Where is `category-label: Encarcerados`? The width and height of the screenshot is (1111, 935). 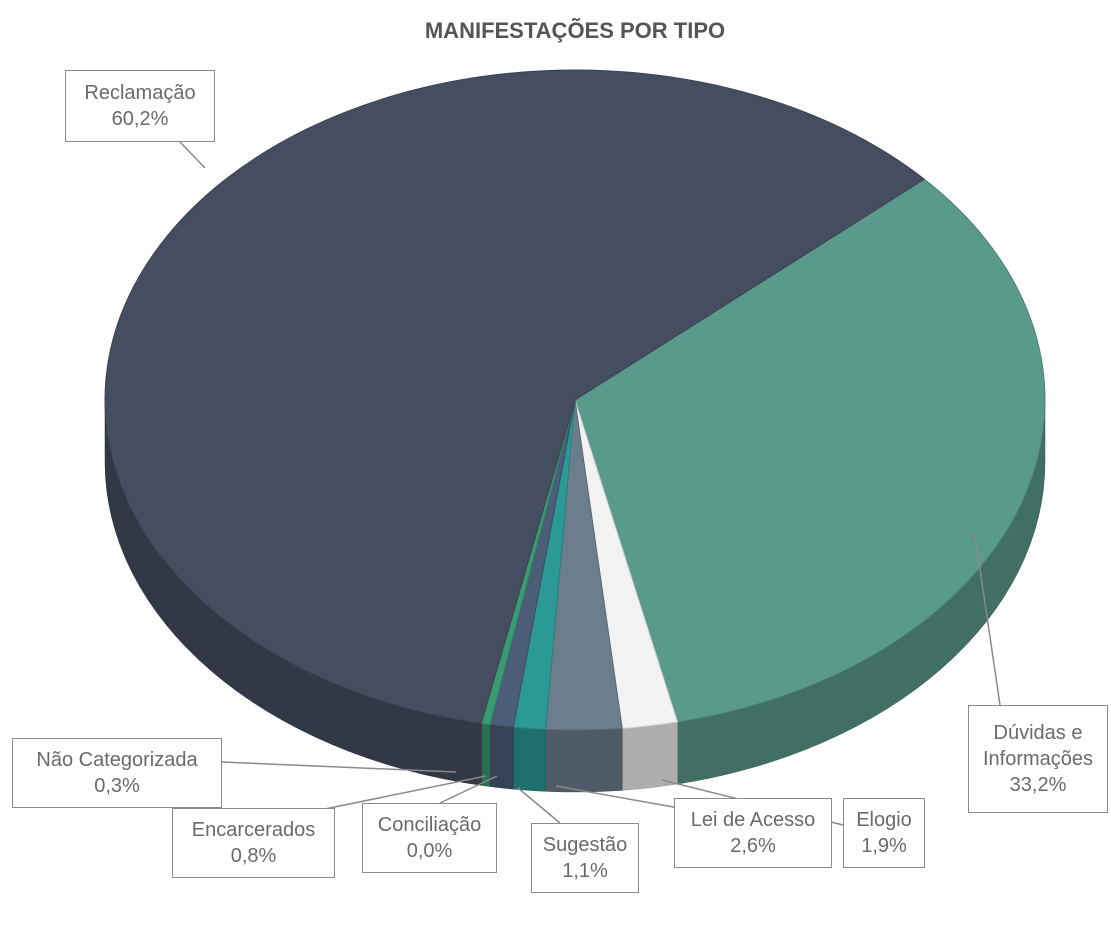 category-label: Encarcerados is located at coordinates (253, 830).